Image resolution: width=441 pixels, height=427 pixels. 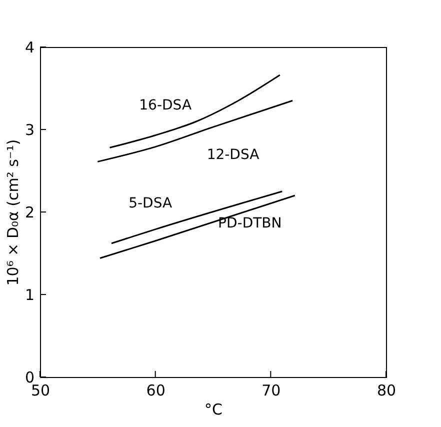 I want to click on x-axis-title: °C, so click(x=213, y=409).